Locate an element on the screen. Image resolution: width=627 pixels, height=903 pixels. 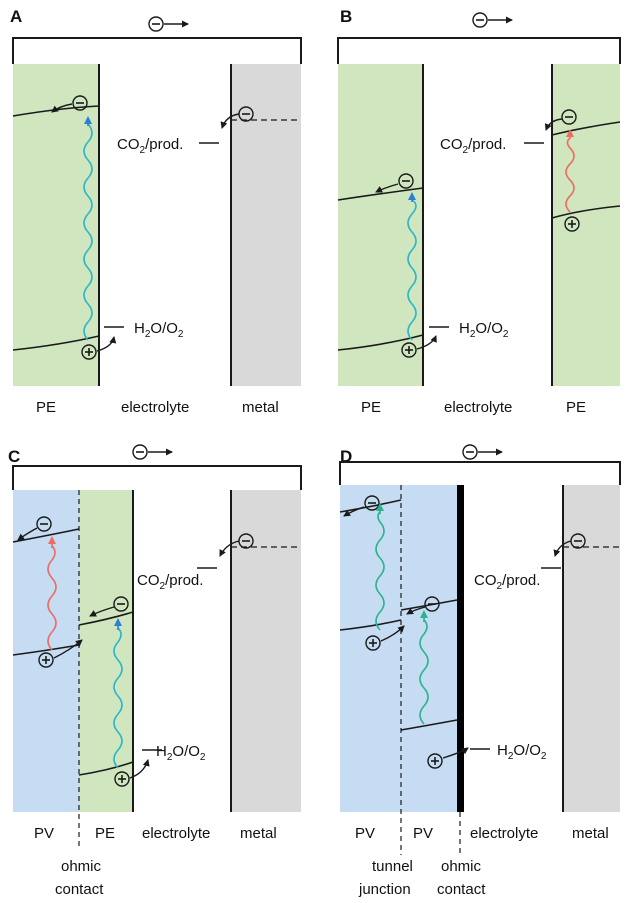
pv-region is located at coordinates (398, 648).